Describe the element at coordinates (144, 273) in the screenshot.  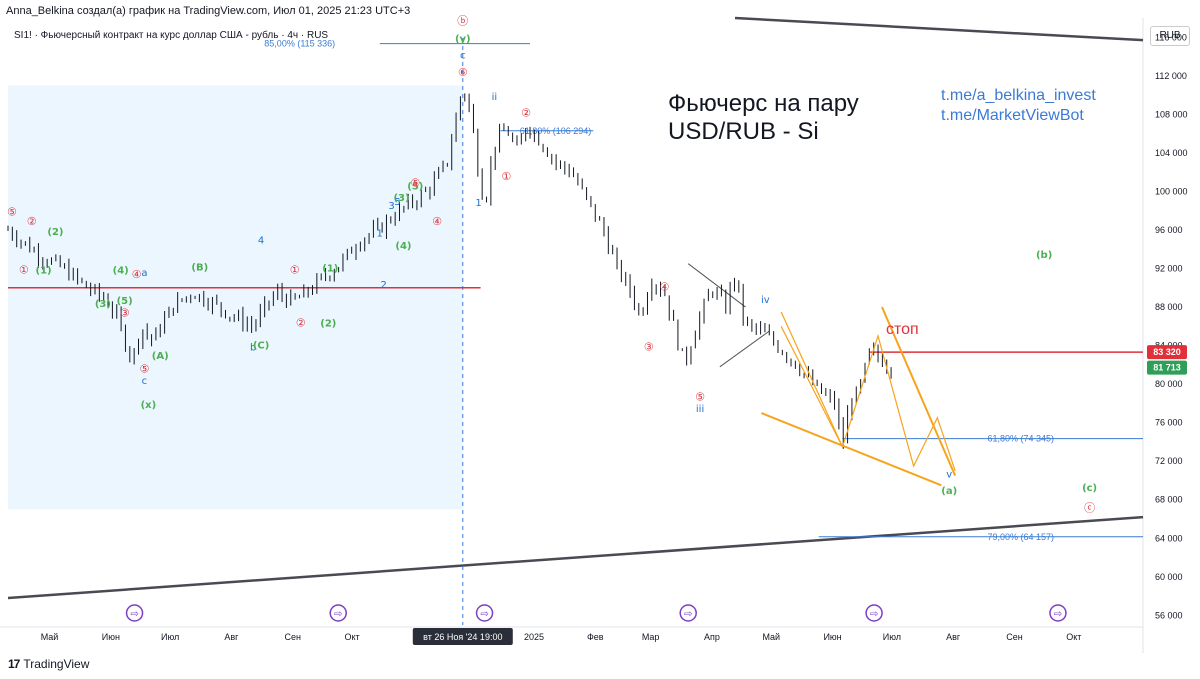
I see `wave-label: a` at that location.